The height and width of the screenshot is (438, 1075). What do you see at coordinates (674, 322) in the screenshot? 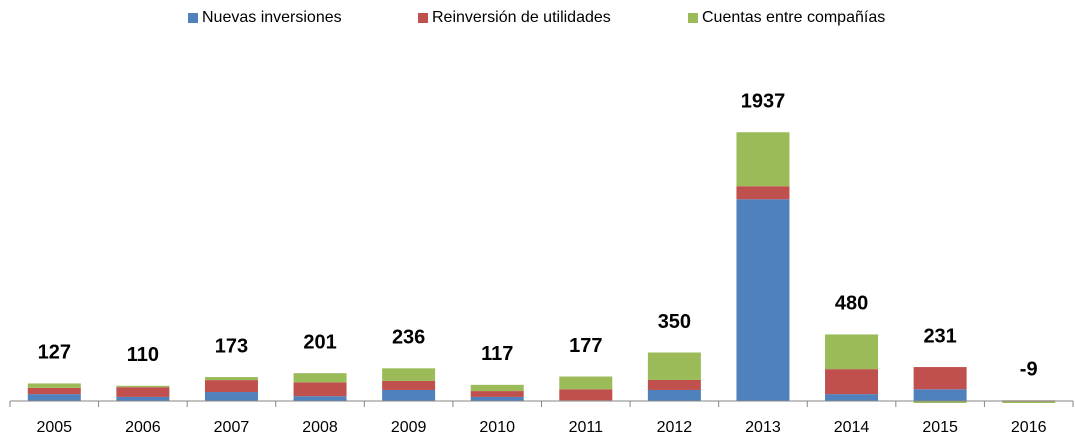
I see `total-label: 350` at bounding box center [674, 322].